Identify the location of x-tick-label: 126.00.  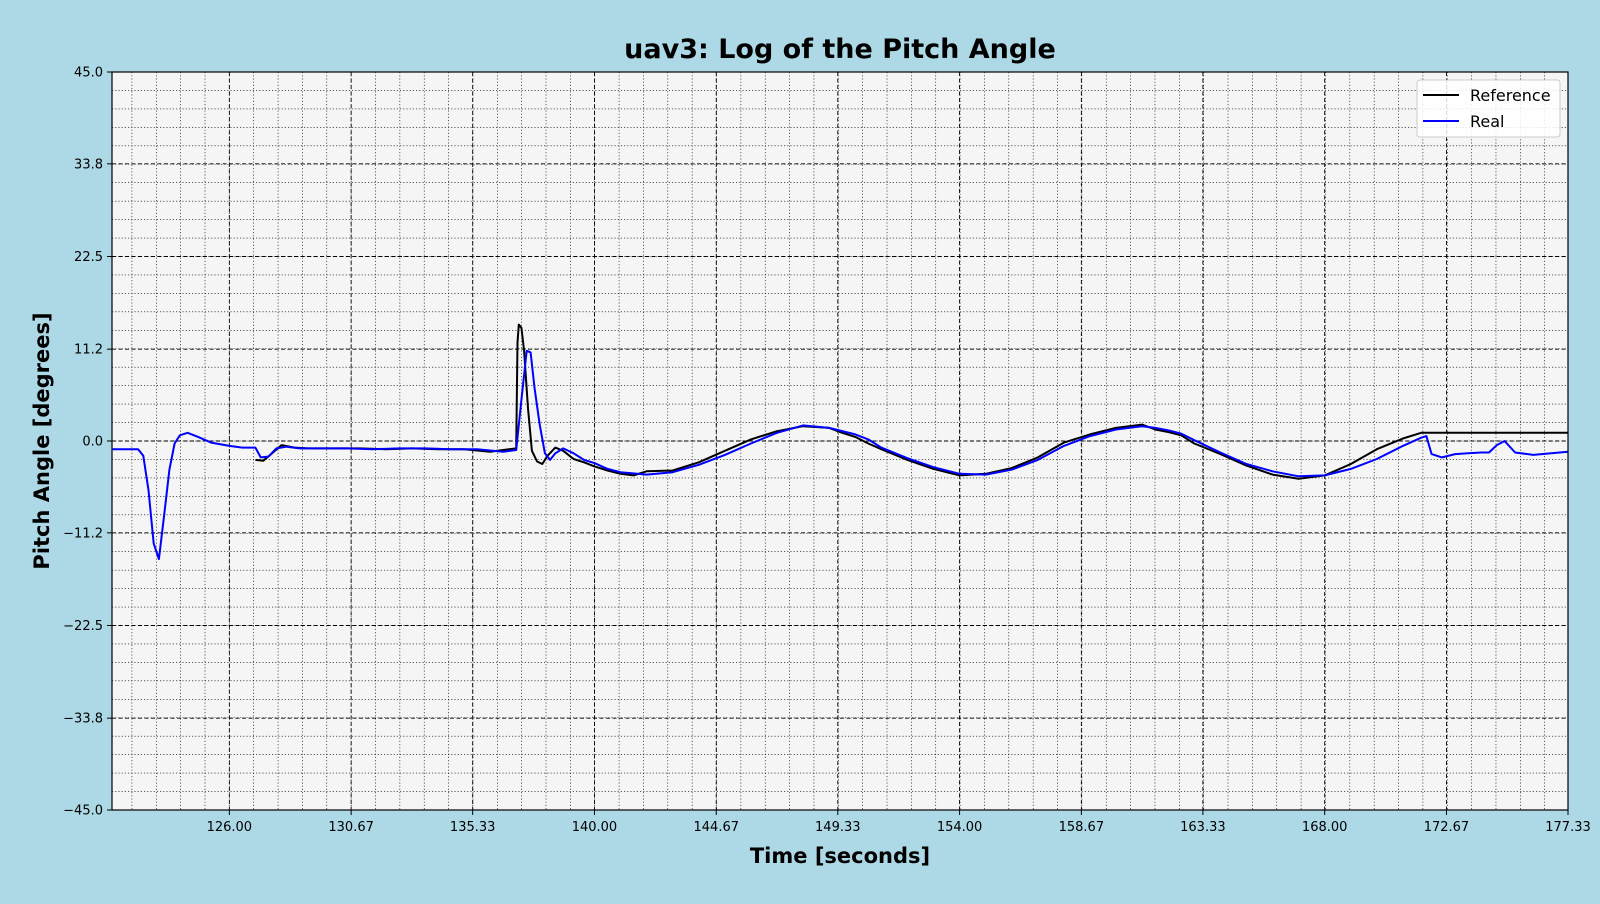
(230, 827).